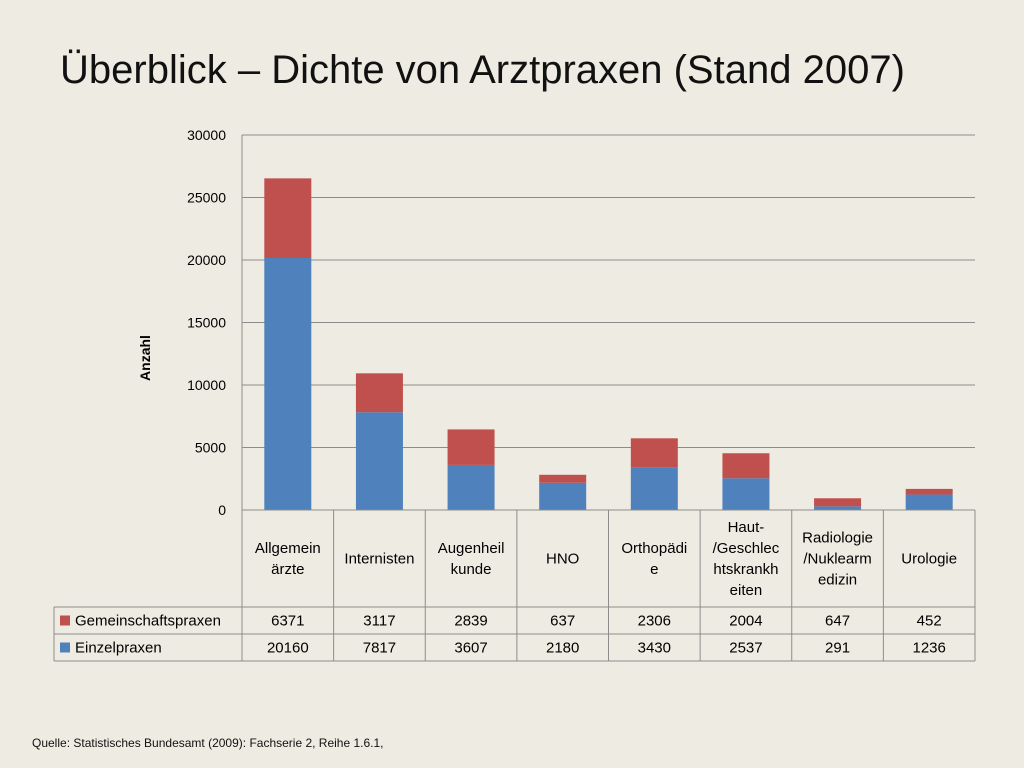 This screenshot has width=1024, height=768. I want to click on data-label: 291, so click(837, 648).